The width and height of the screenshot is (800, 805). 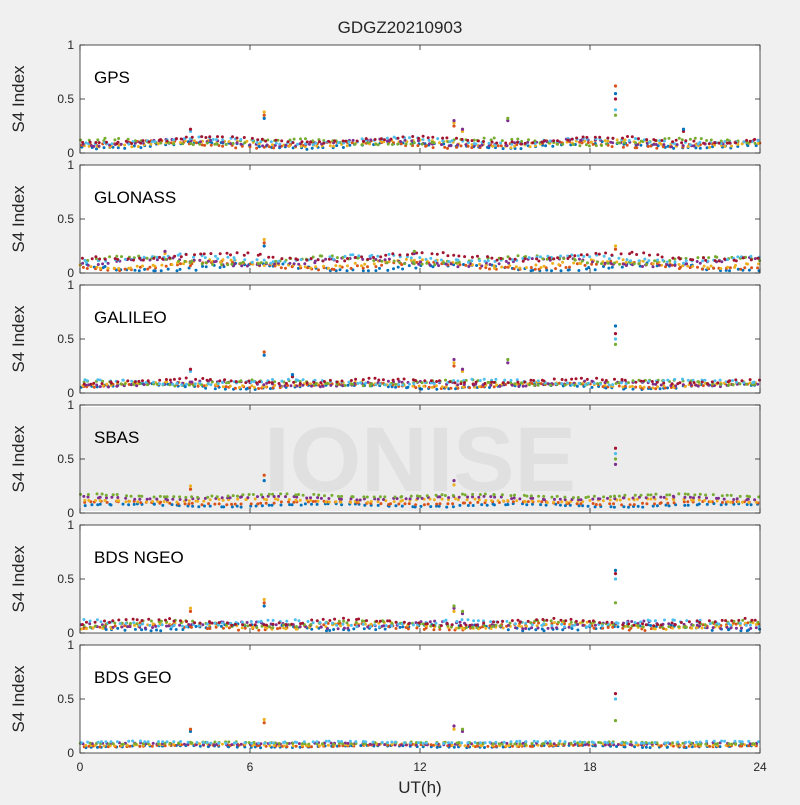 I want to click on y-tick-label: 1, so click(x=70, y=285).